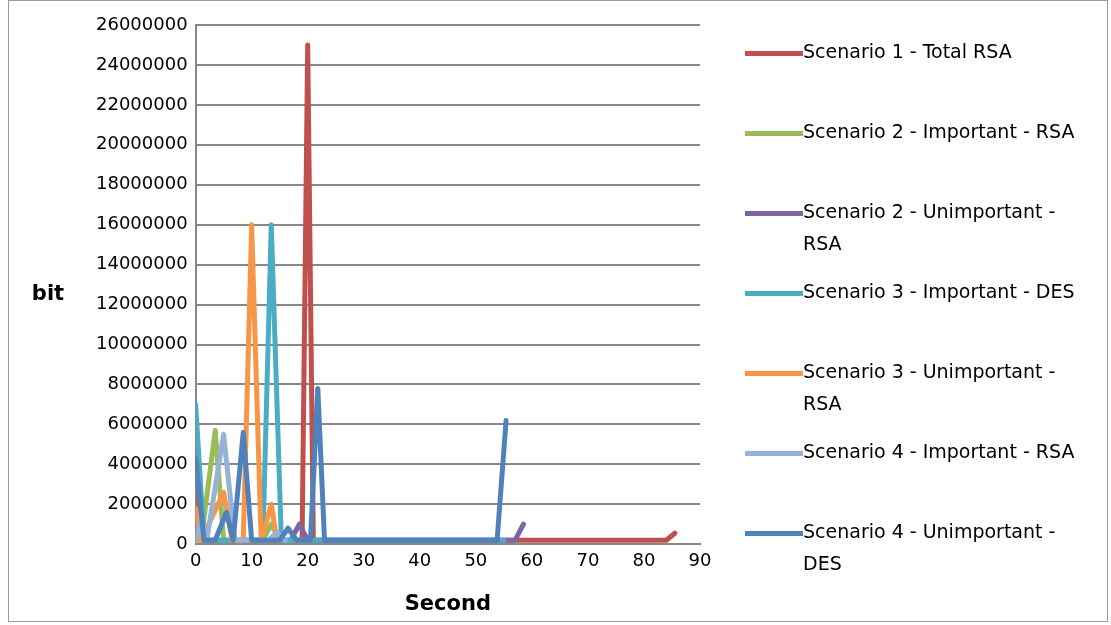  Describe the element at coordinates (588, 559) in the screenshot. I see `x-tick-label: 70` at that location.